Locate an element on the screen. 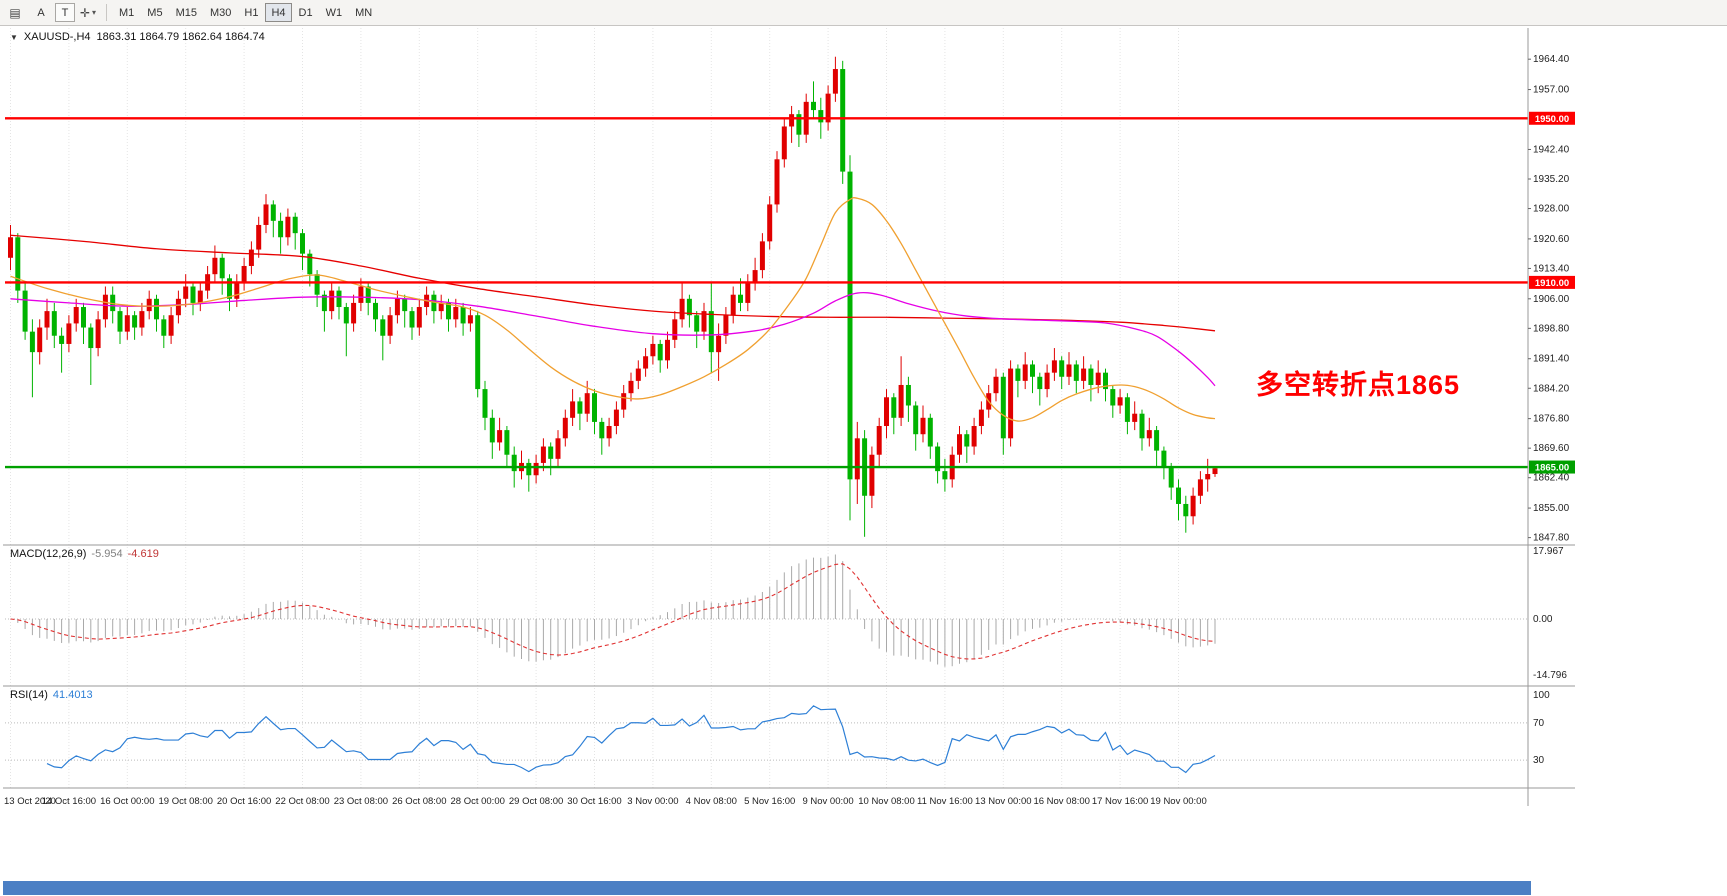 The width and height of the screenshot is (1727, 896). timeframe-h1-button: H1 is located at coordinates (251, 12).